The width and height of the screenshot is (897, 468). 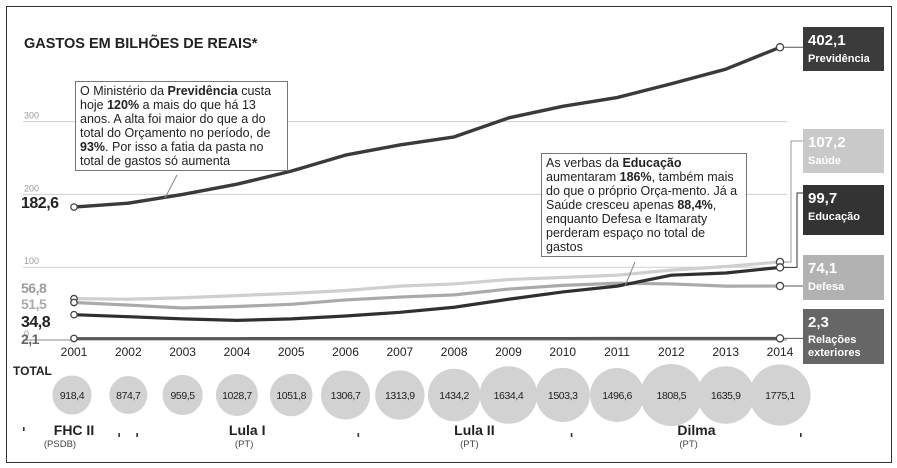 What do you see at coordinates (780, 267) in the screenshot?
I see `end-point-educa-o` at bounding box center [780, 267].